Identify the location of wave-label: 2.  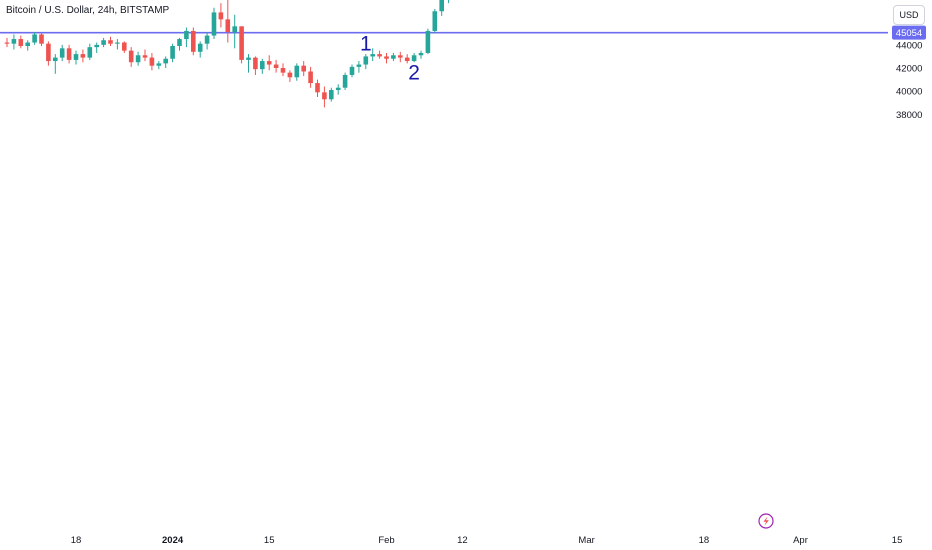
(414, 73).